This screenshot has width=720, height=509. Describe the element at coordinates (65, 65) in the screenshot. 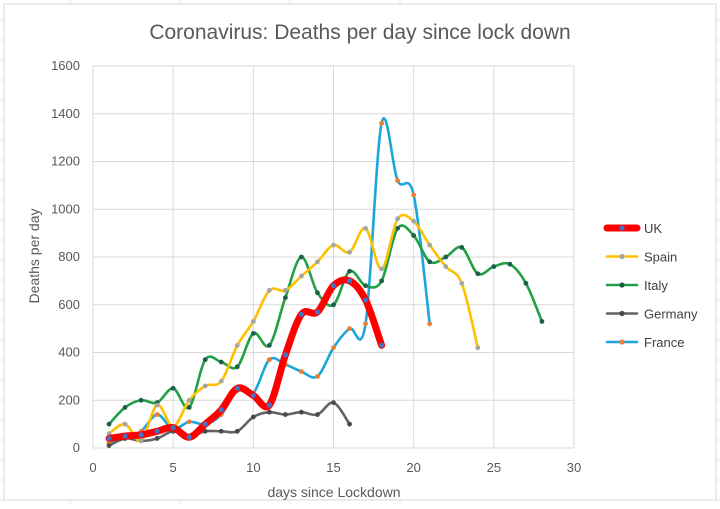

I see `y-tick-label: 1600` at that location.